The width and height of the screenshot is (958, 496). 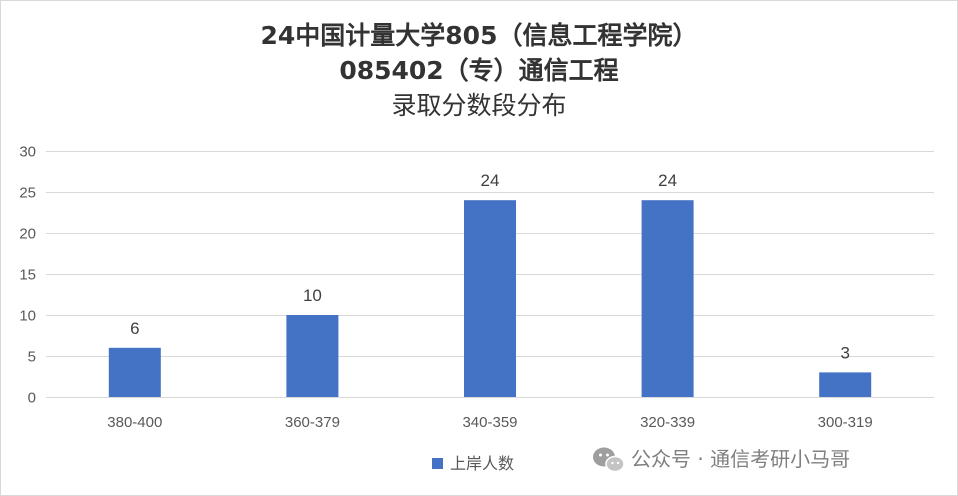 I want to click on x-tick-label: 340-359, so click(x=489, y=422).